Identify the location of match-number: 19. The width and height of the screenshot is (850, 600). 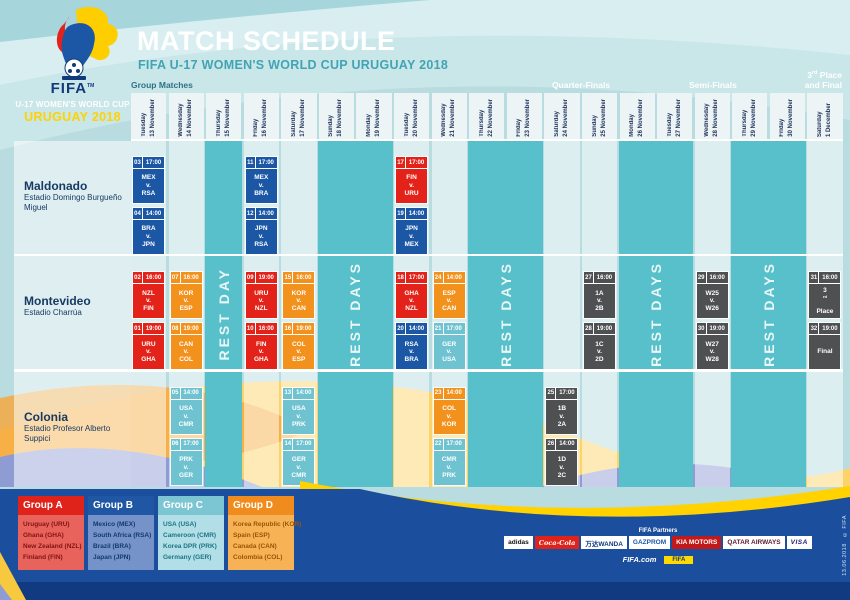
(401, 213).